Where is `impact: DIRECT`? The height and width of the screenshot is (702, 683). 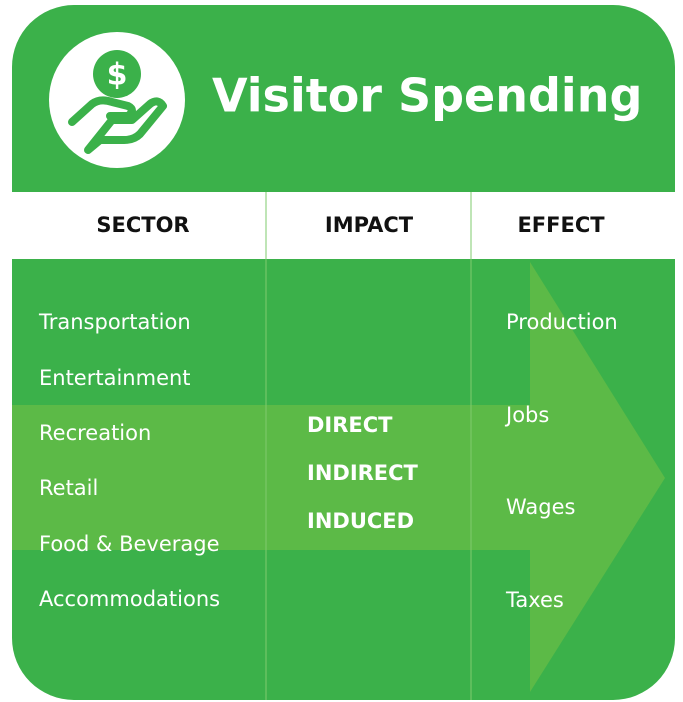
impact: DIRECT is located at coordinates (350, 425).